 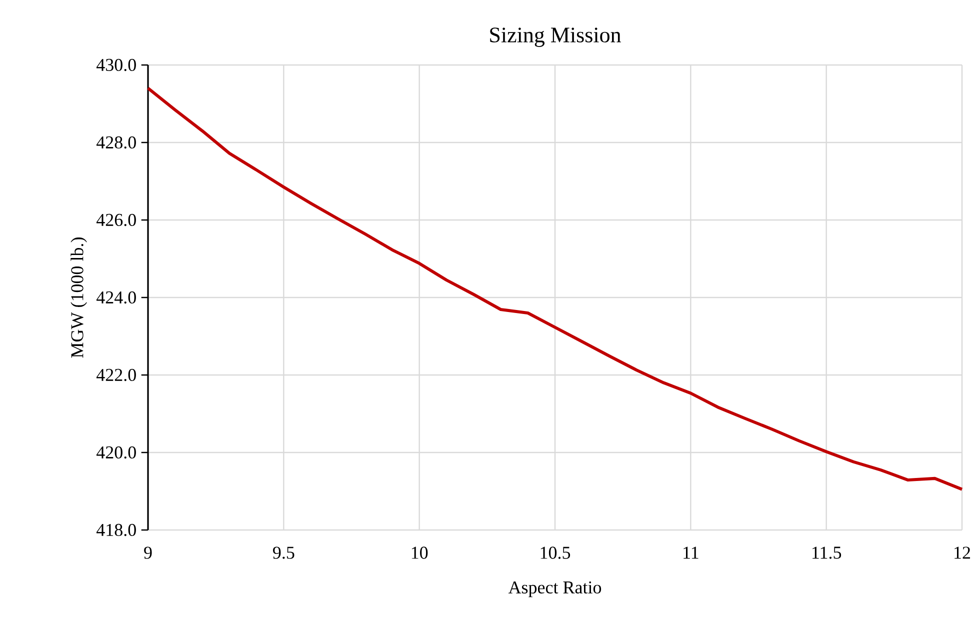 What do you see at coordinates (283, 552) in the screenshot?
I see `x-tick-label: 9.5` at bounding box center [283, 552].